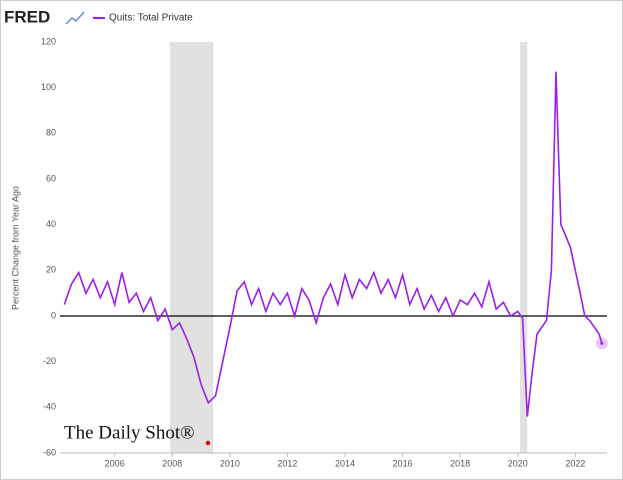  I want to click on x-tick-label: 2008, so click(172, 463).